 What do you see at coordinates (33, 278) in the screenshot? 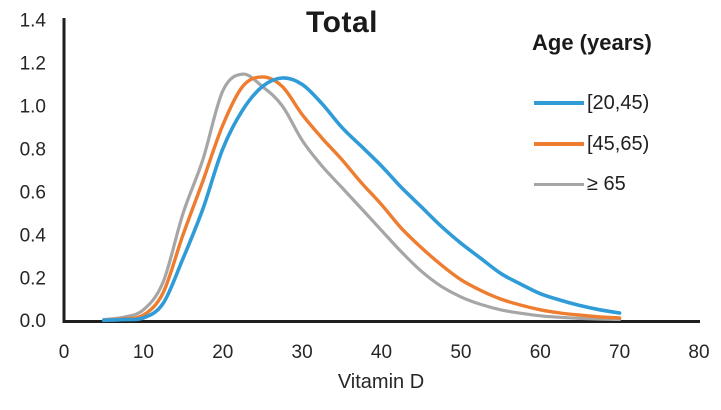
I see `y-tick-label: 0.2` at bounding box center [33, 278].